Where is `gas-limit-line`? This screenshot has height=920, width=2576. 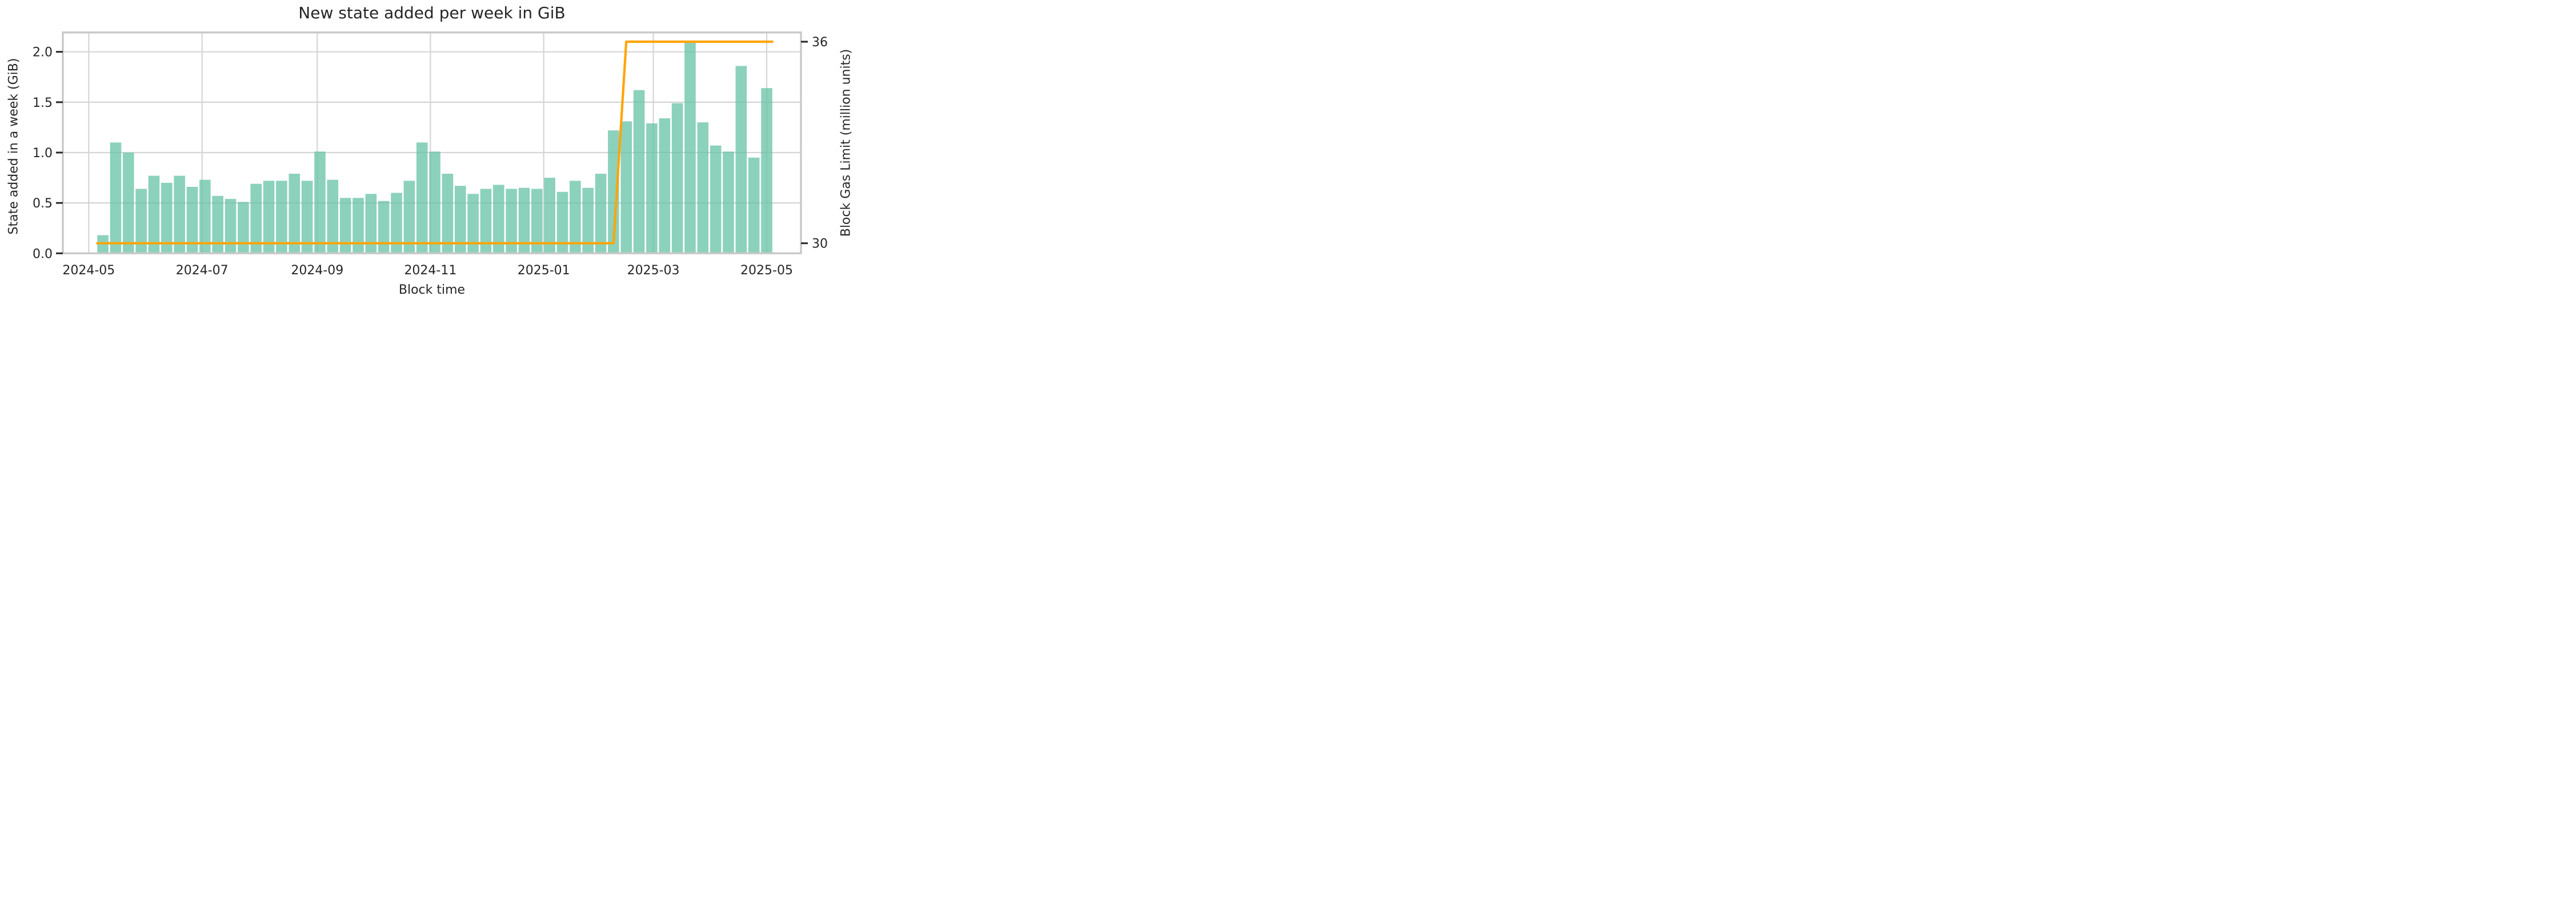
gas-limit-line is located at coordinates (435, 142).